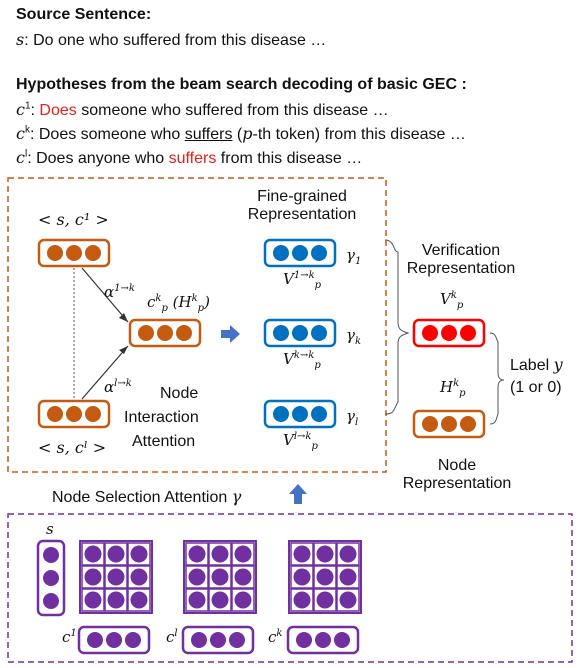 The width and height of the screenshot is (578, 668). I want to click on label-y: Label y, so click(536, 364).